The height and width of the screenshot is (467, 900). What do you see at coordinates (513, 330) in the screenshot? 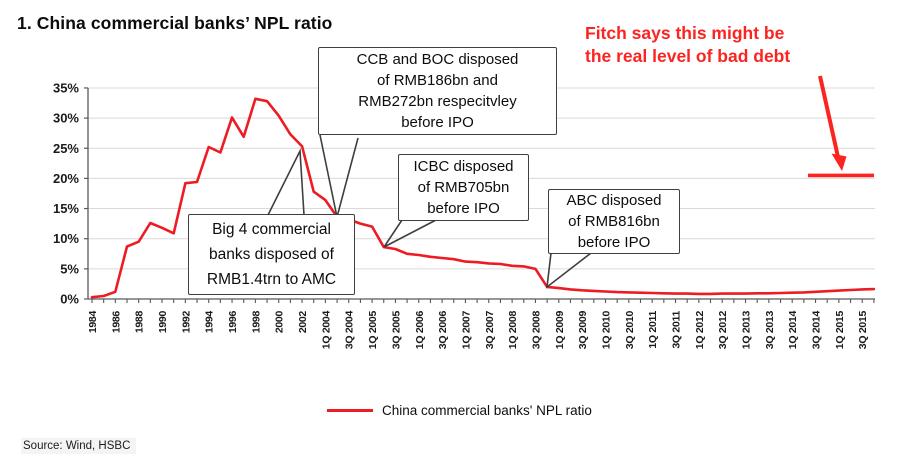
I see `svg-text: 1Q 2008` at bounding box center [513, 330].